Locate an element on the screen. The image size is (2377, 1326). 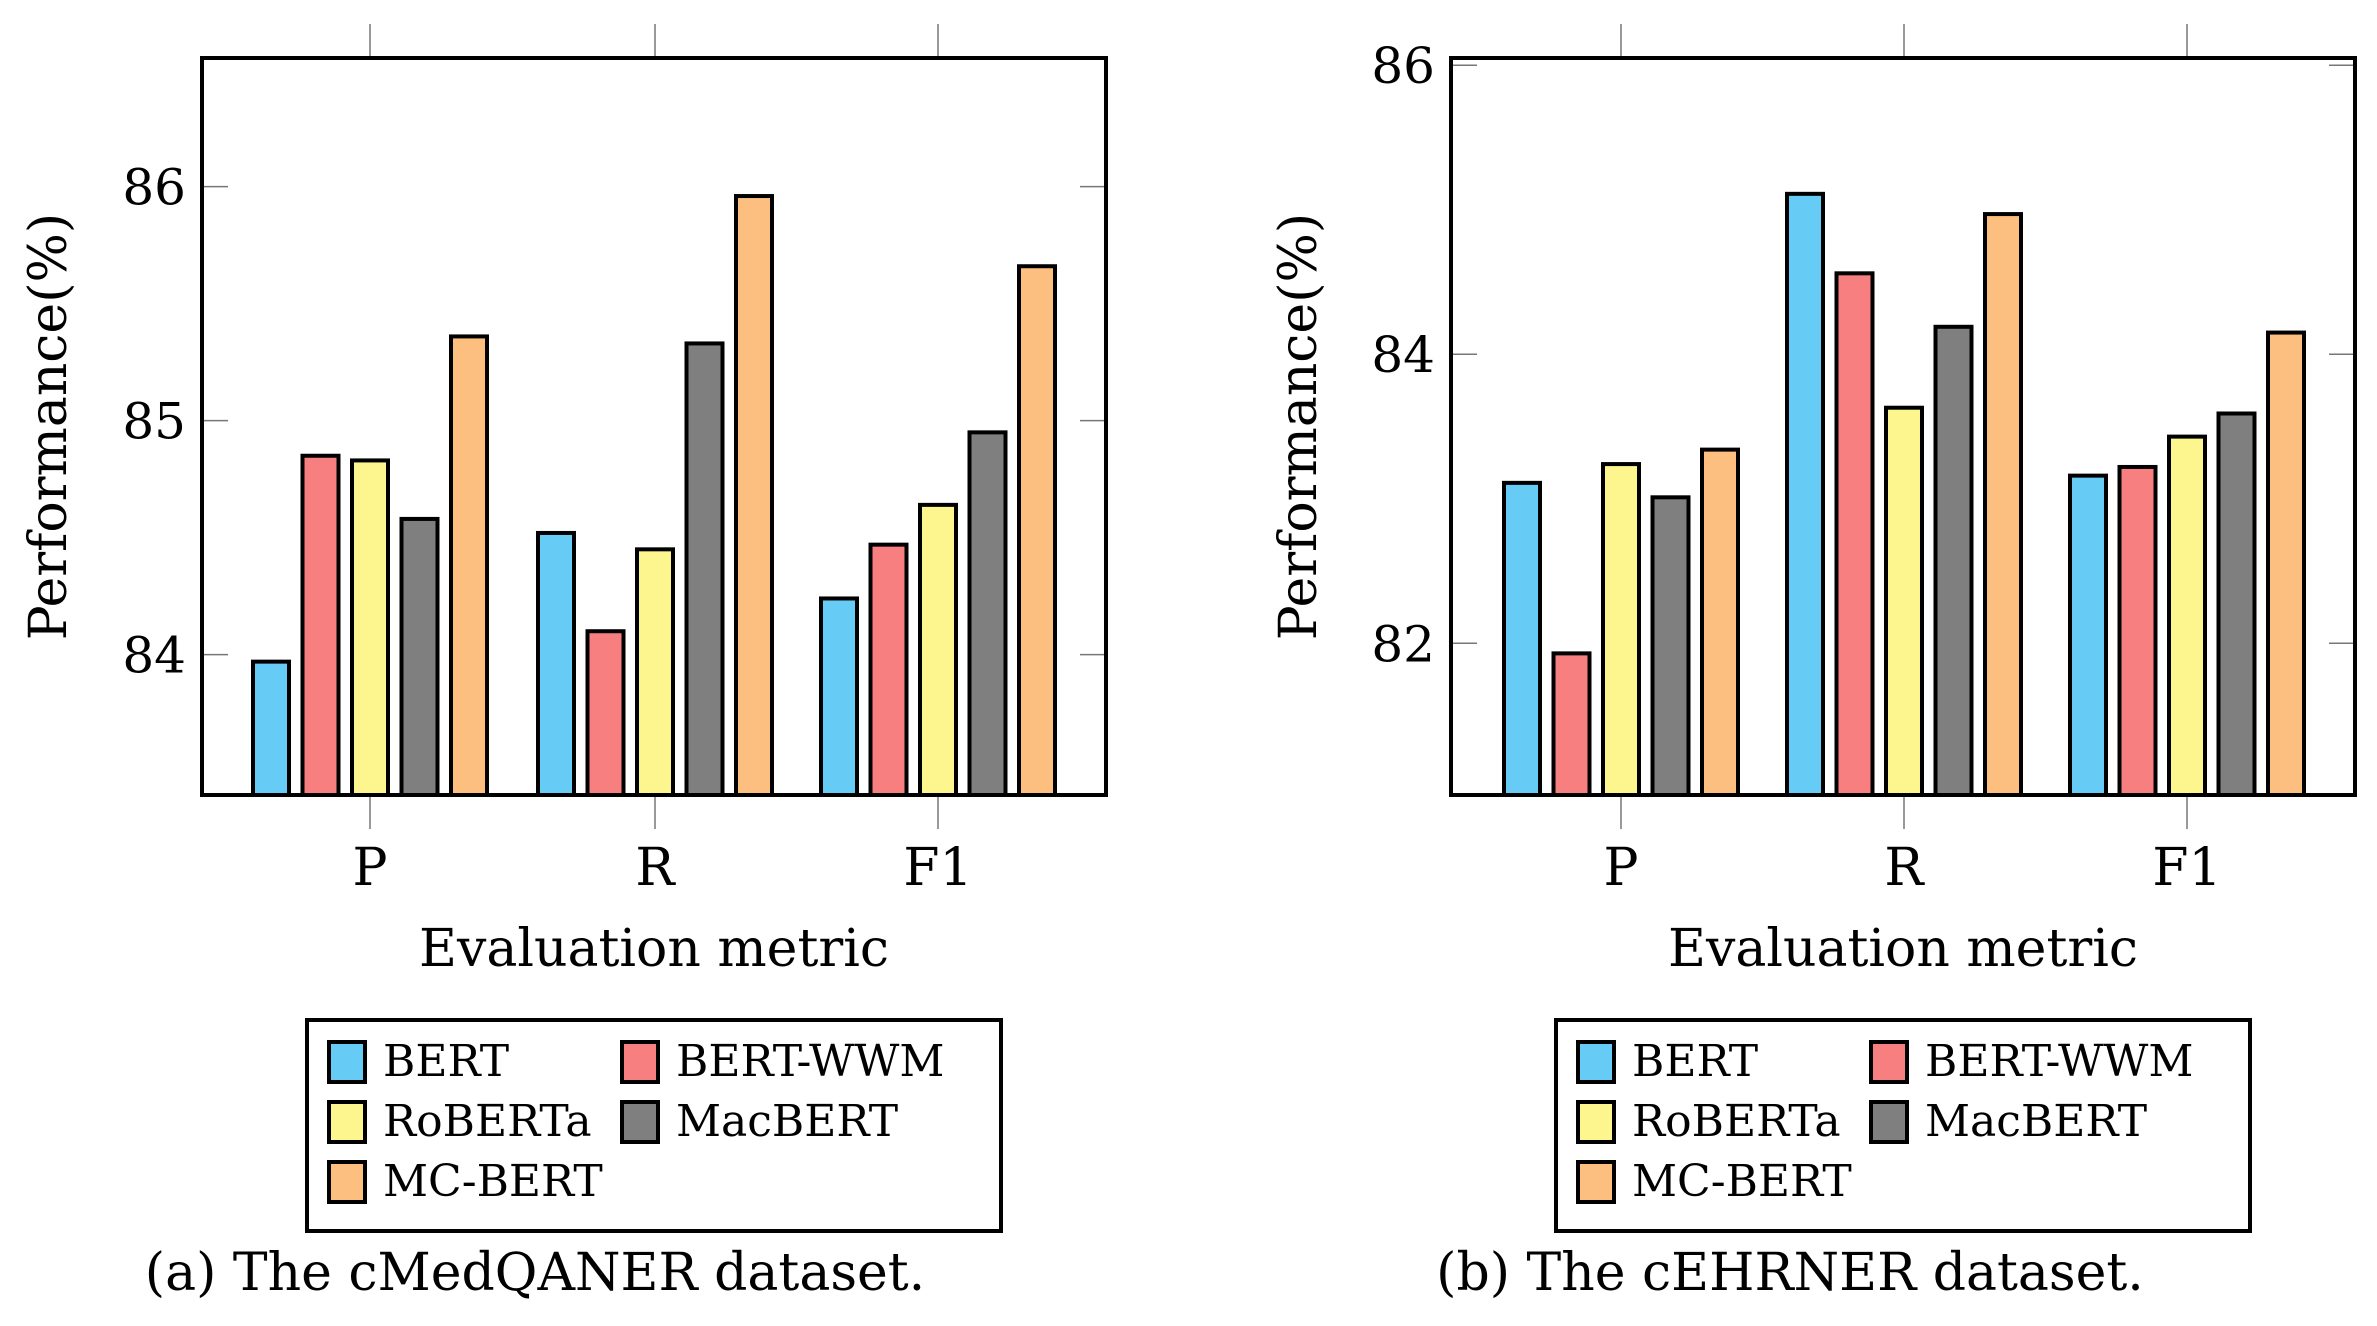
x-axis-tick-labels-b: P R F1 is located at coordinates (1913, 868).